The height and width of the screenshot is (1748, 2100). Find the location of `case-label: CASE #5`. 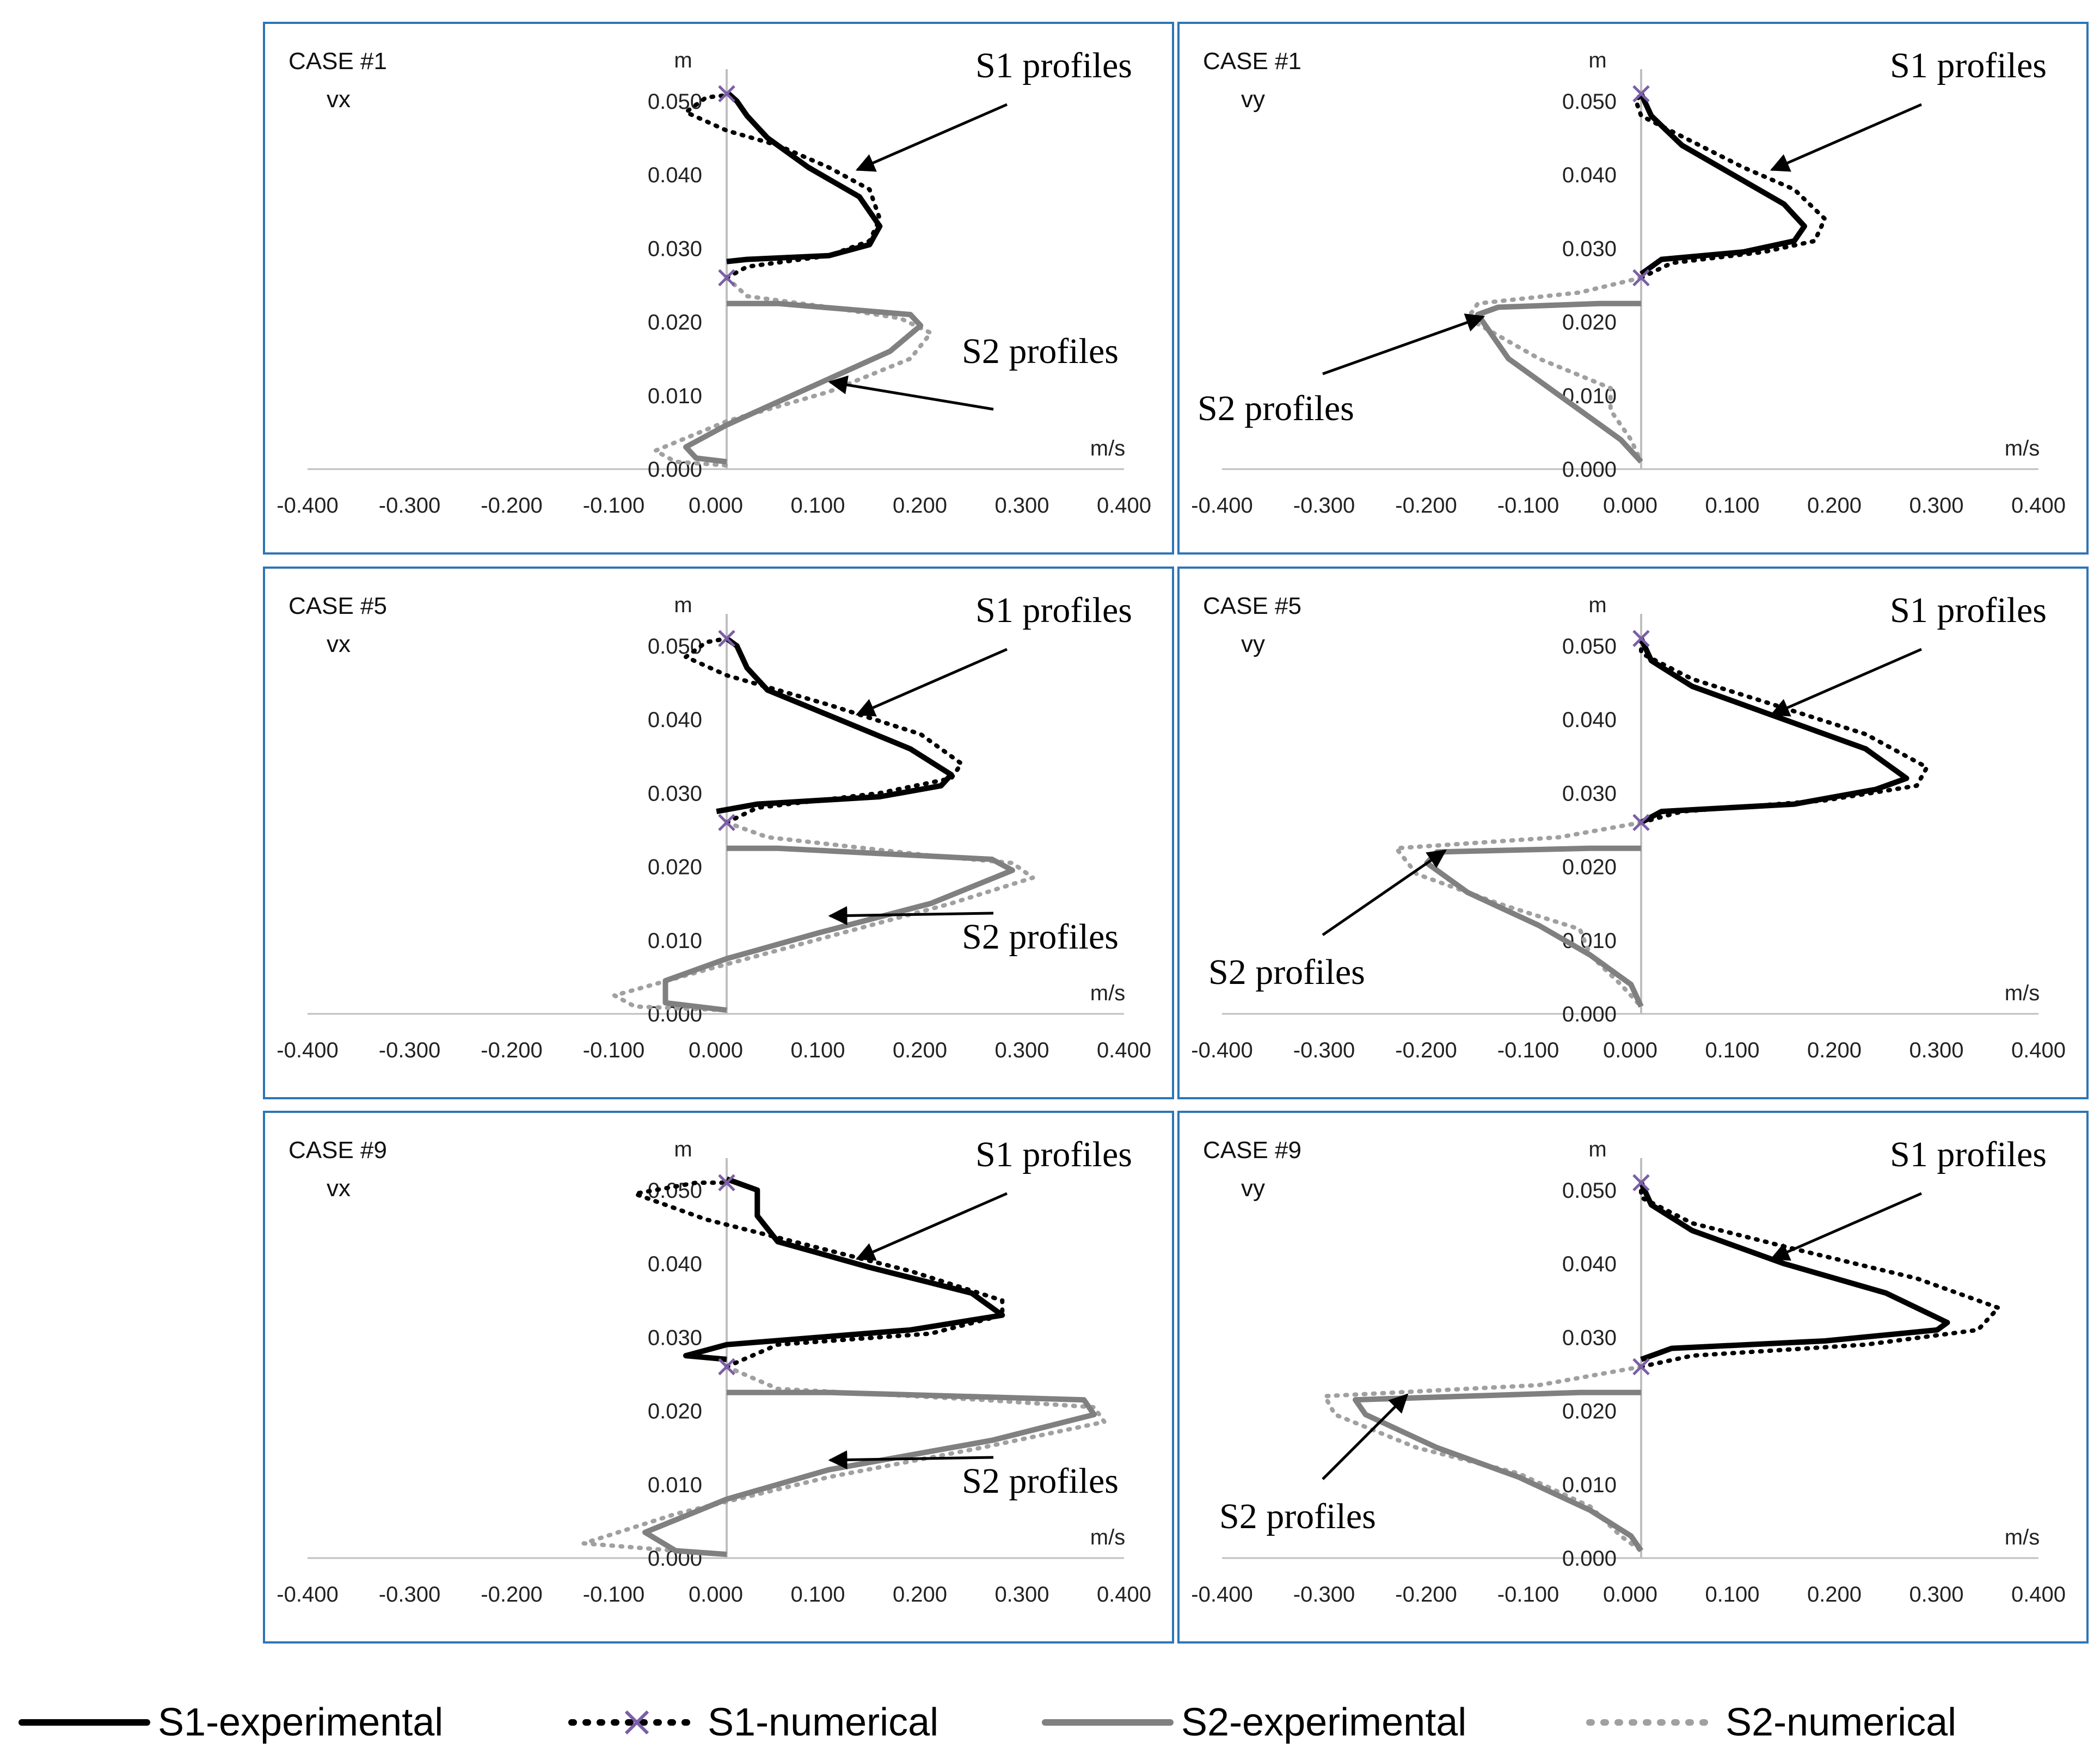

case-label: CASE #5 is located at coordinates (337, 606).